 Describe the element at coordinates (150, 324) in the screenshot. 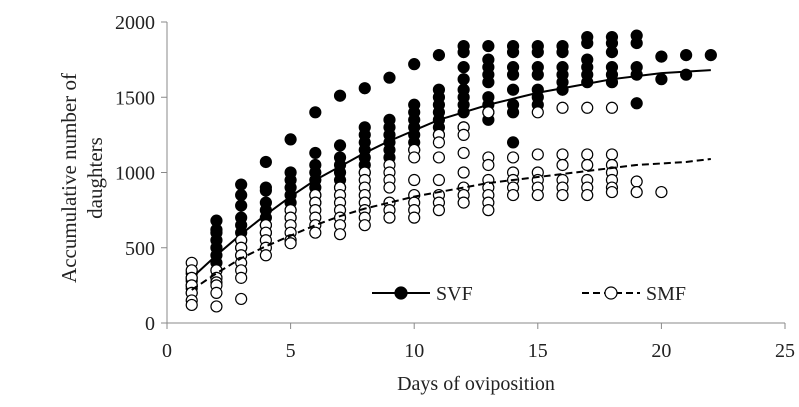

I see `y-tick-label: 0` at that location.